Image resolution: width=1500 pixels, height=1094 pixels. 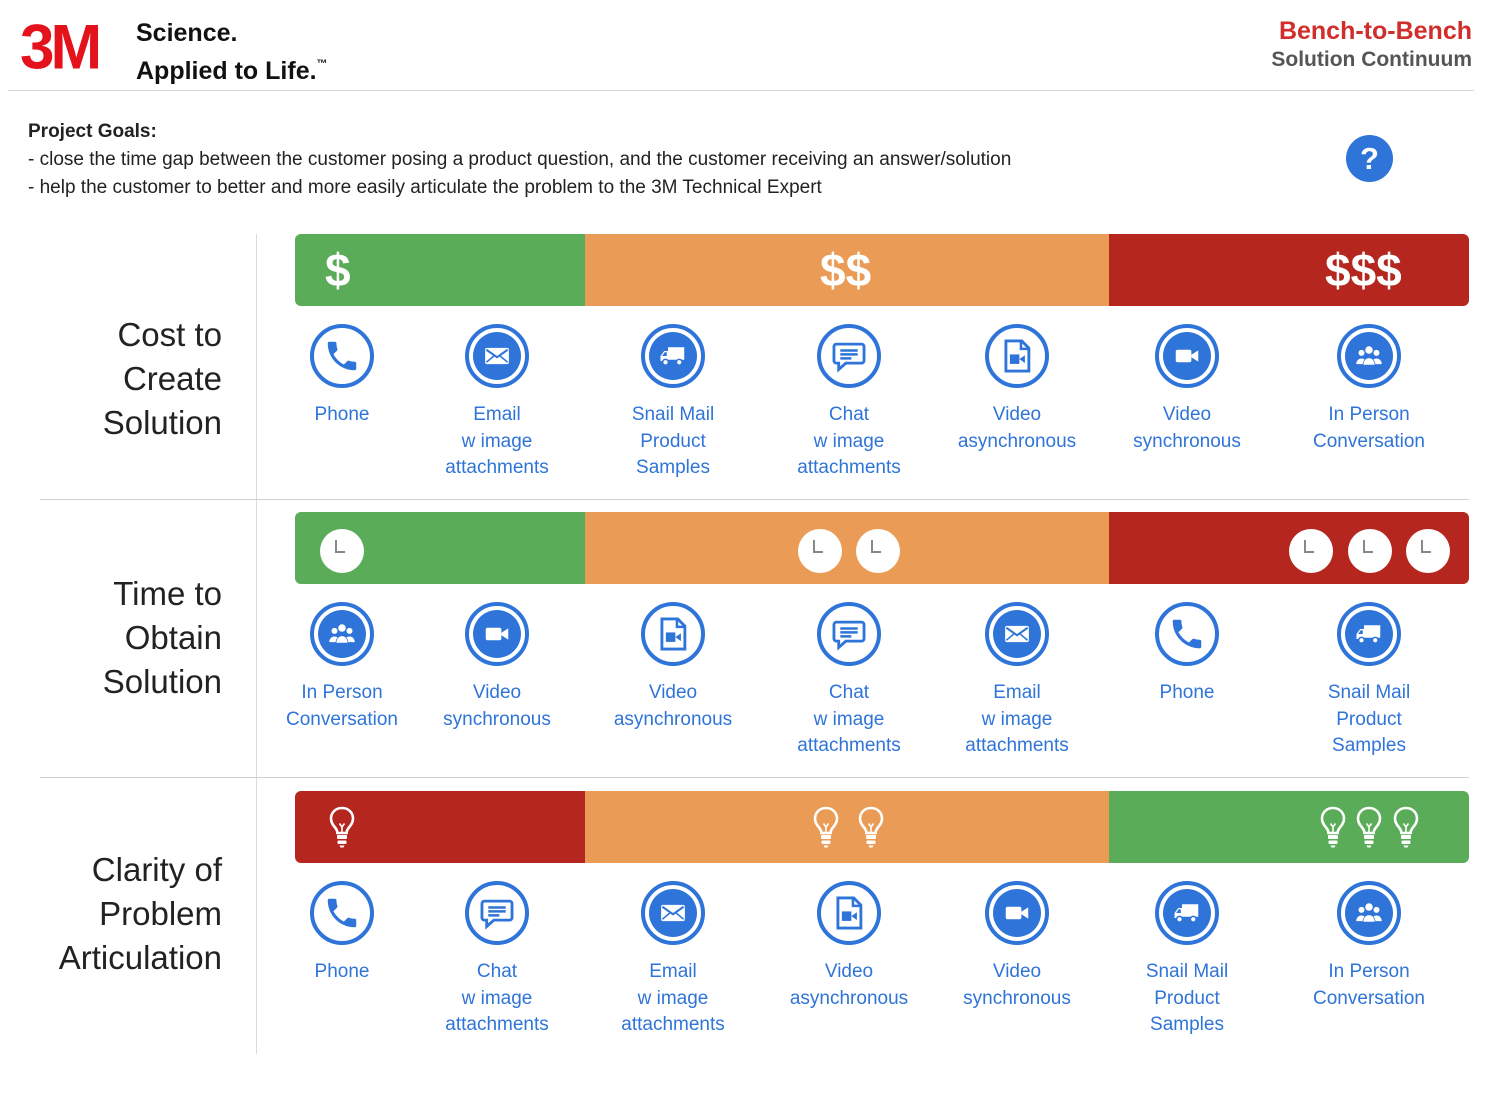 What do you see at coordinates (121, 379) in the screenshot?
I see `row-label: Cost to Create Solution` at bounding box center [121, 379].